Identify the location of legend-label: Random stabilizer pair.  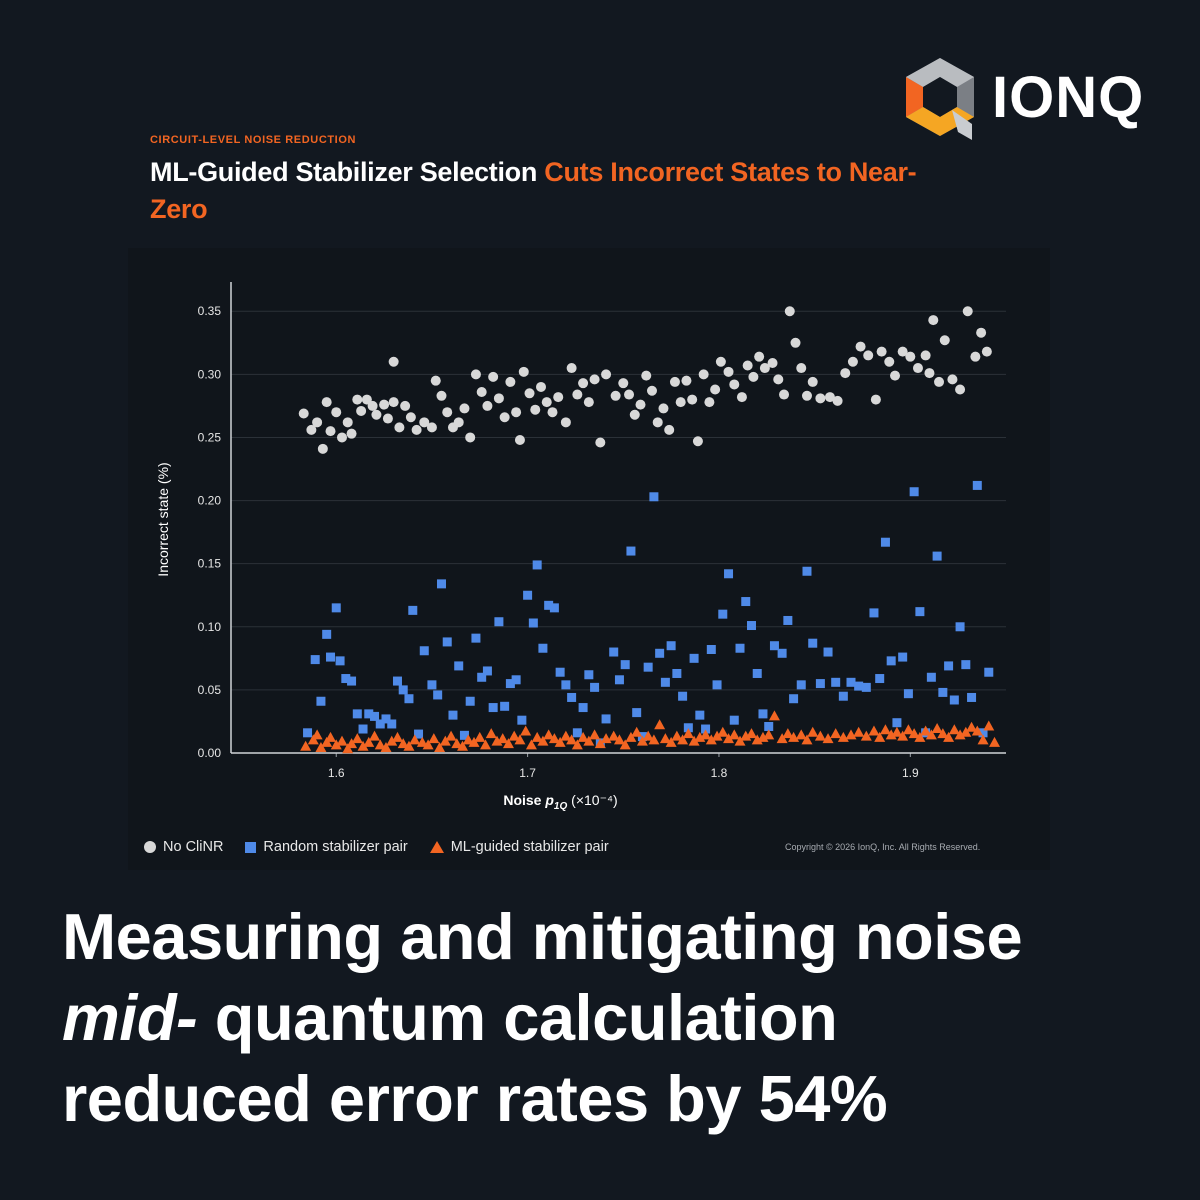
(335, 847).